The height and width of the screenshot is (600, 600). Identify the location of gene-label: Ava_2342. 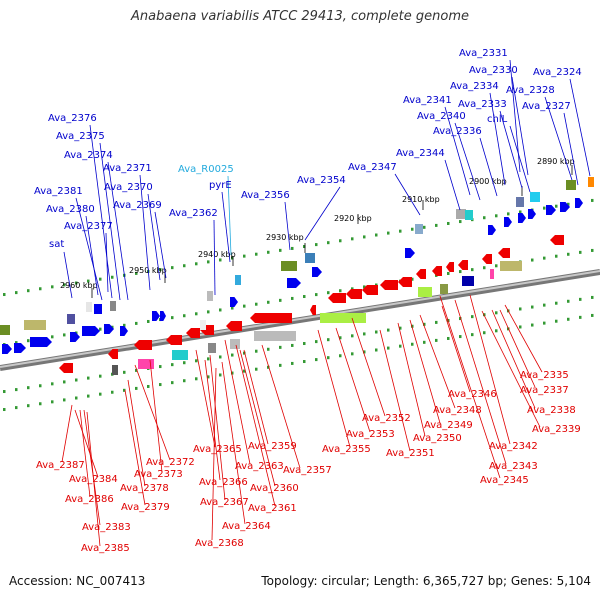
(513, 446).